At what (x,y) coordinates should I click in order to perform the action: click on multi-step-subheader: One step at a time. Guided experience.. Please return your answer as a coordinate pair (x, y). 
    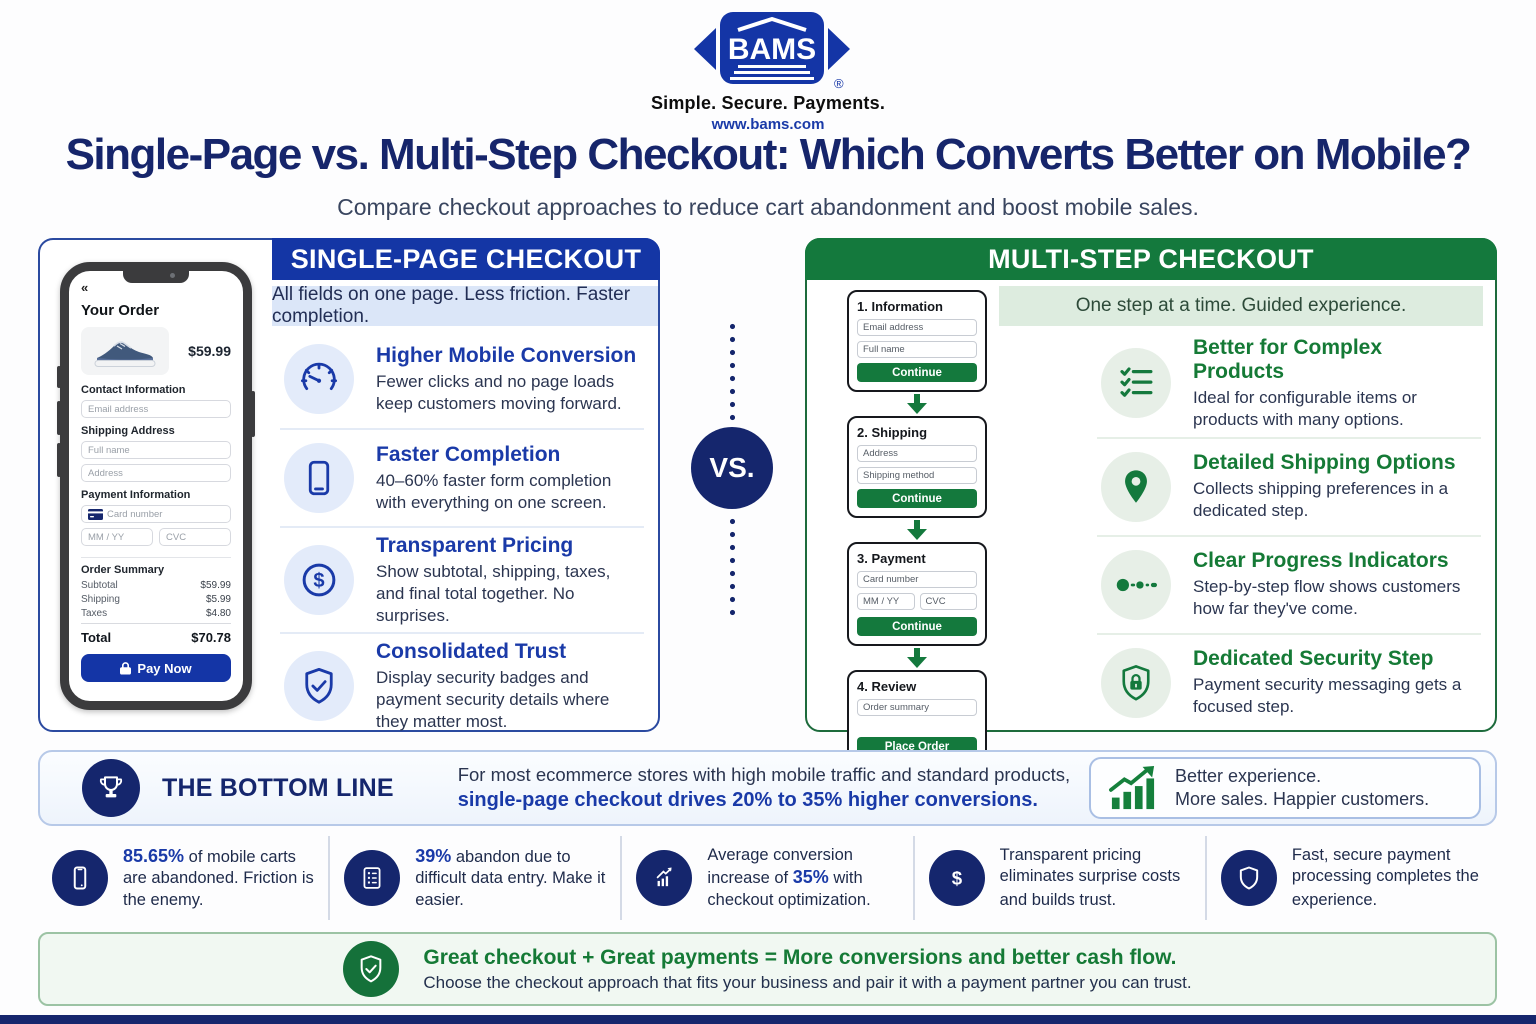
    Looking at the image, I should click on (1241, 306).